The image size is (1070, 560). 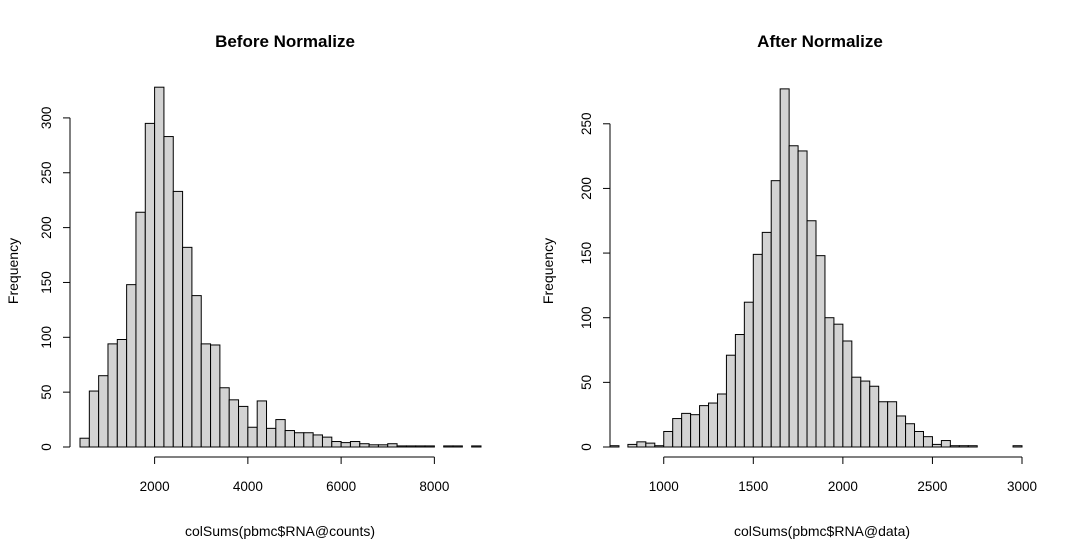 I want to click on x-tick-label: 6000, so click(x=341, y=486).